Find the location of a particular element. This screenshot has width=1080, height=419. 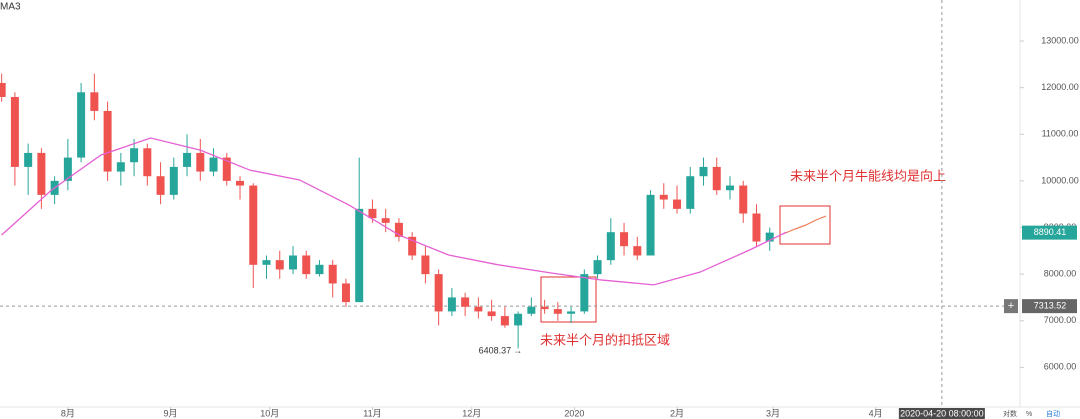

y-tick-label: 7000.00 is located at coordinates (1060, 320).